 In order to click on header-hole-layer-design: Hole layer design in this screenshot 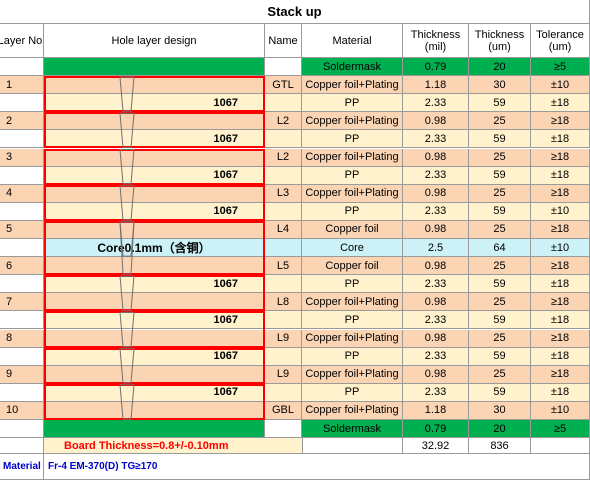, I will do `click(154, 41)`.